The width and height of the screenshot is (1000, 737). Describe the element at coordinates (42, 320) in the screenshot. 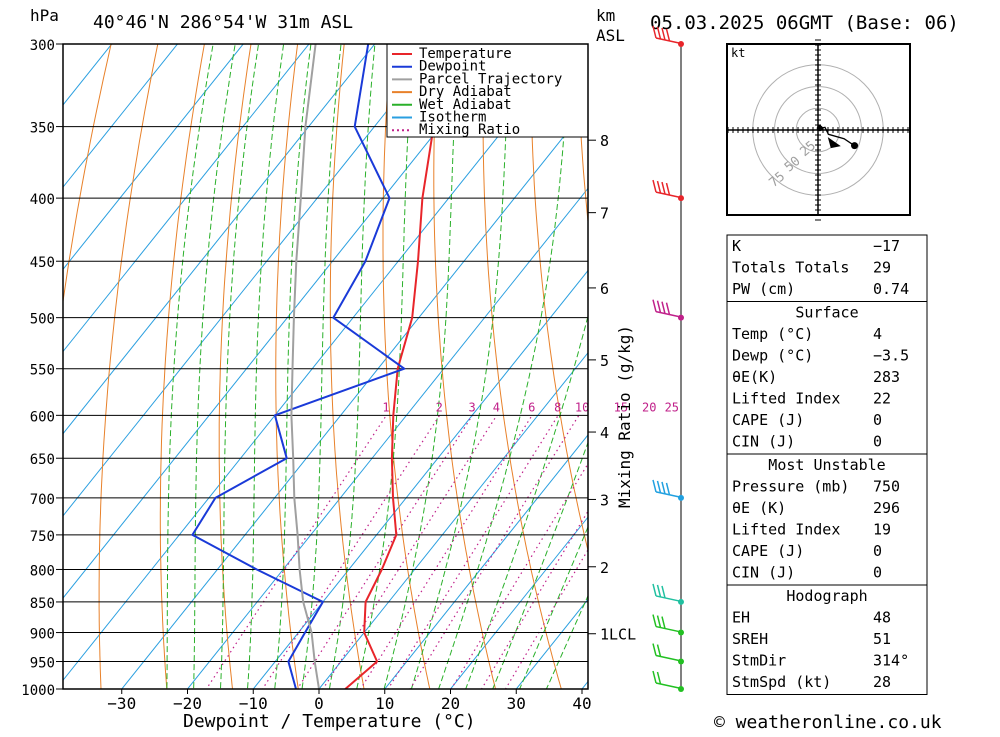

I see `pressure-tick-label: 500` at that location.